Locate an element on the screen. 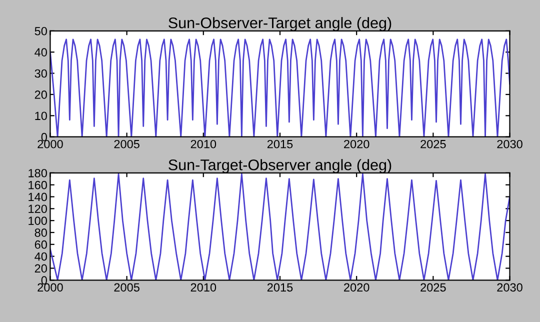 This screenshot has width=540, height=322. y-tick-label: 140 is located at coordinates (37, 197).